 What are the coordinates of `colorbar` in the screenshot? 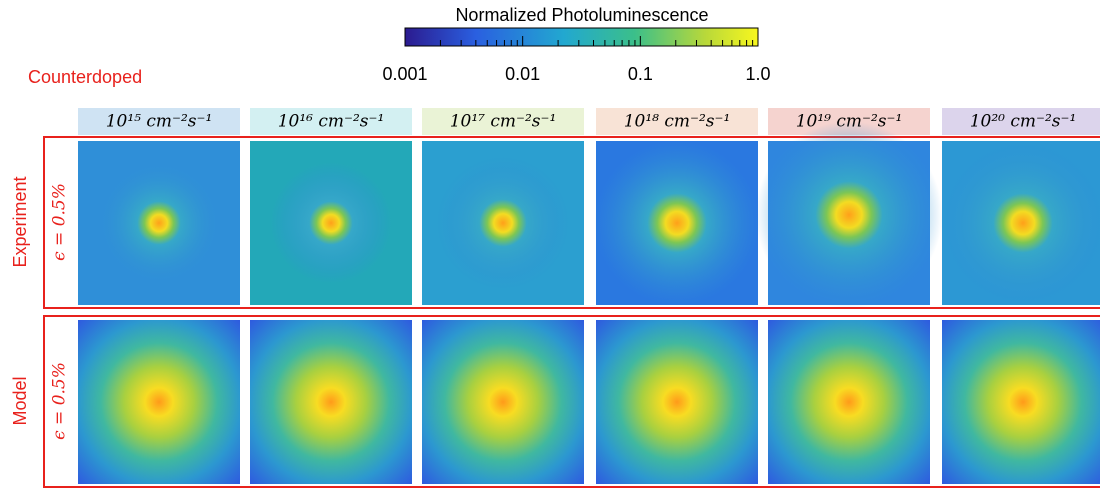 It's located at (581, 37).